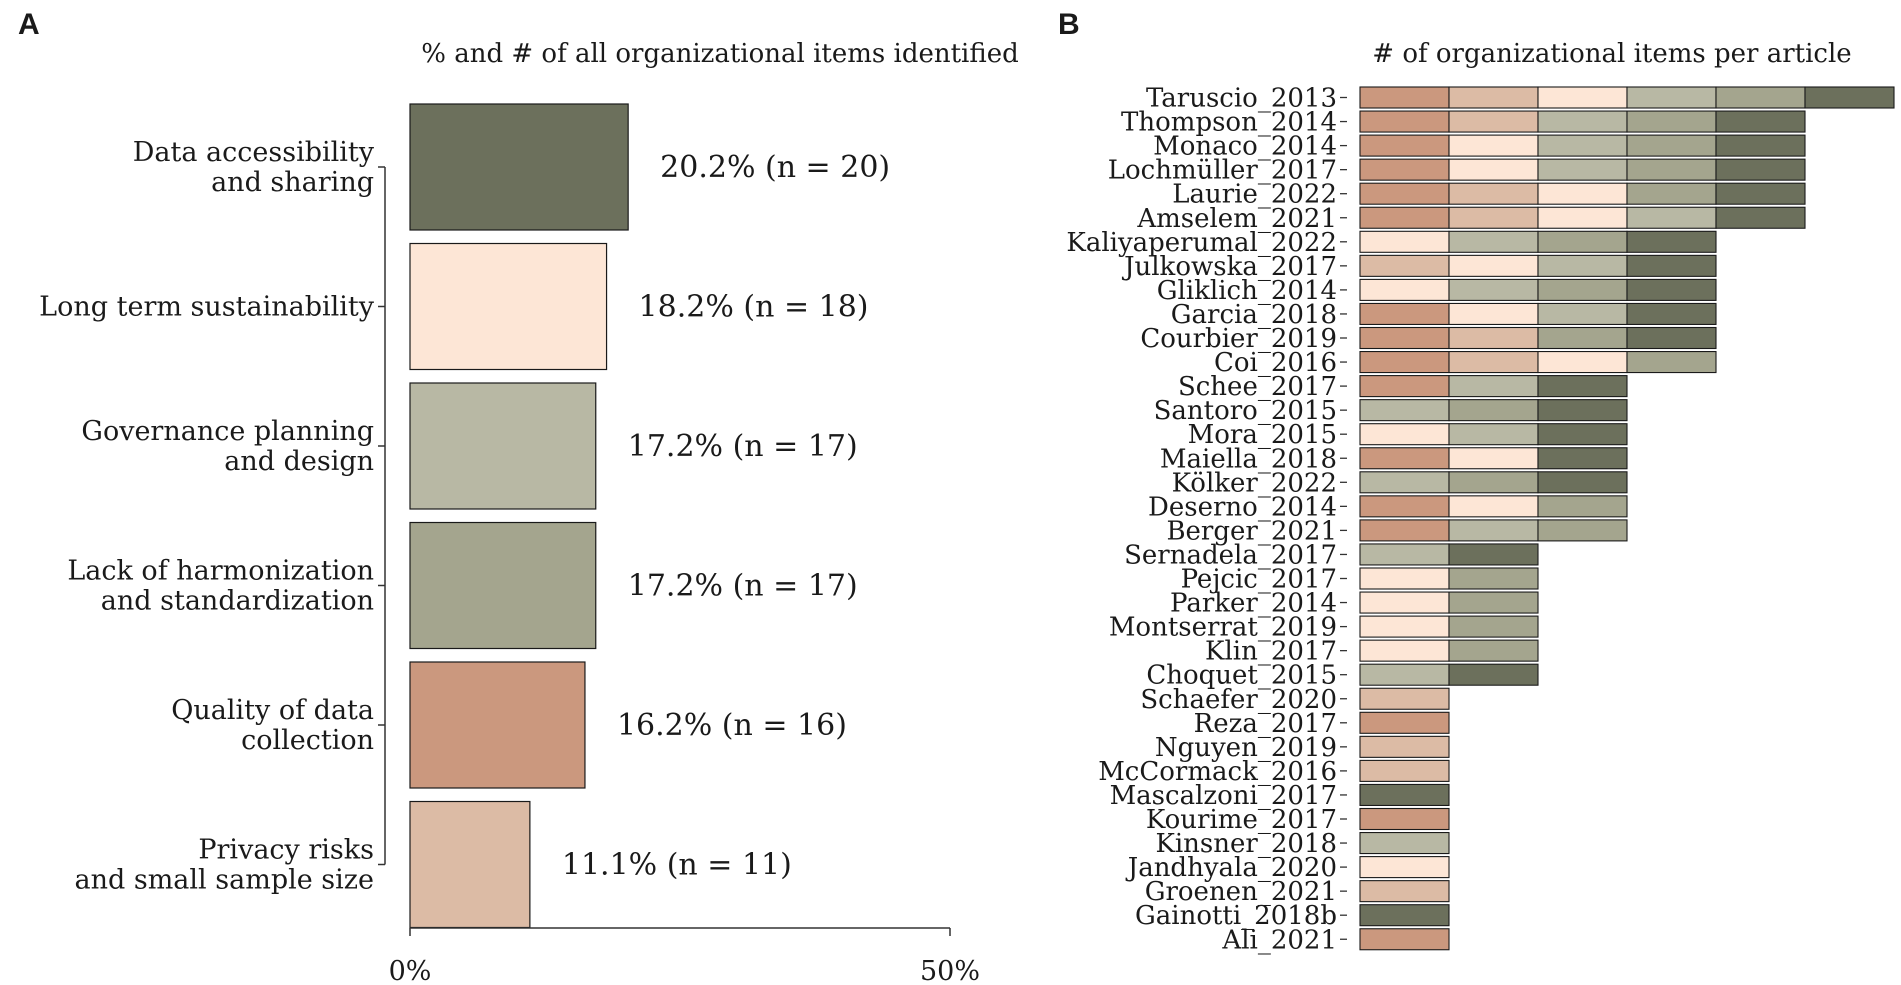 This screenshot has height=985, width=1901. What do you see at coordinates (1069, 24) in the screenshot?
I see `panel-letter-b: B` at bounding box center [1069, 24].